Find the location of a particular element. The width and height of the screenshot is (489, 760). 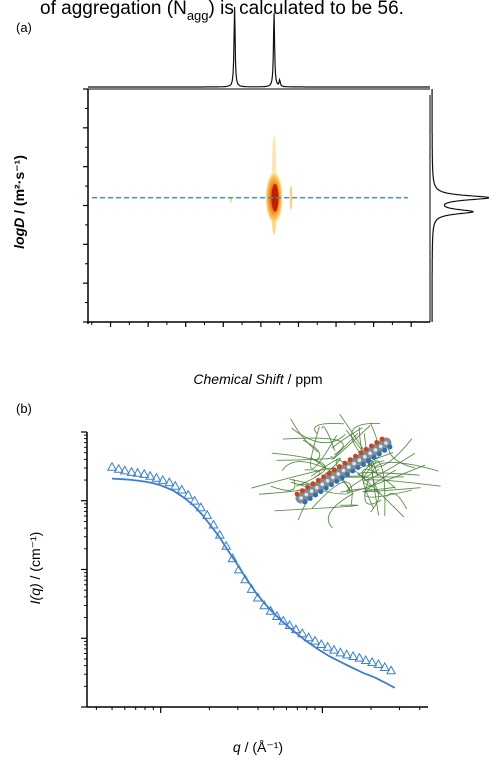

signal-core is located at coordinates (275, 197).